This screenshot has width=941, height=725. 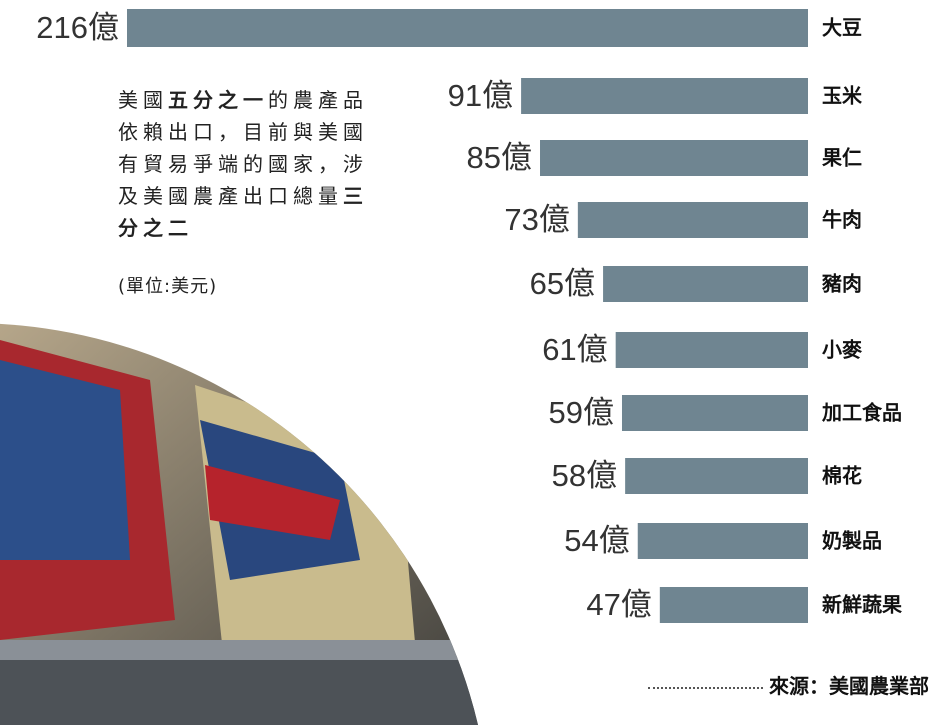 I want to click on value-label: 216億, so click(x=77, y=27).